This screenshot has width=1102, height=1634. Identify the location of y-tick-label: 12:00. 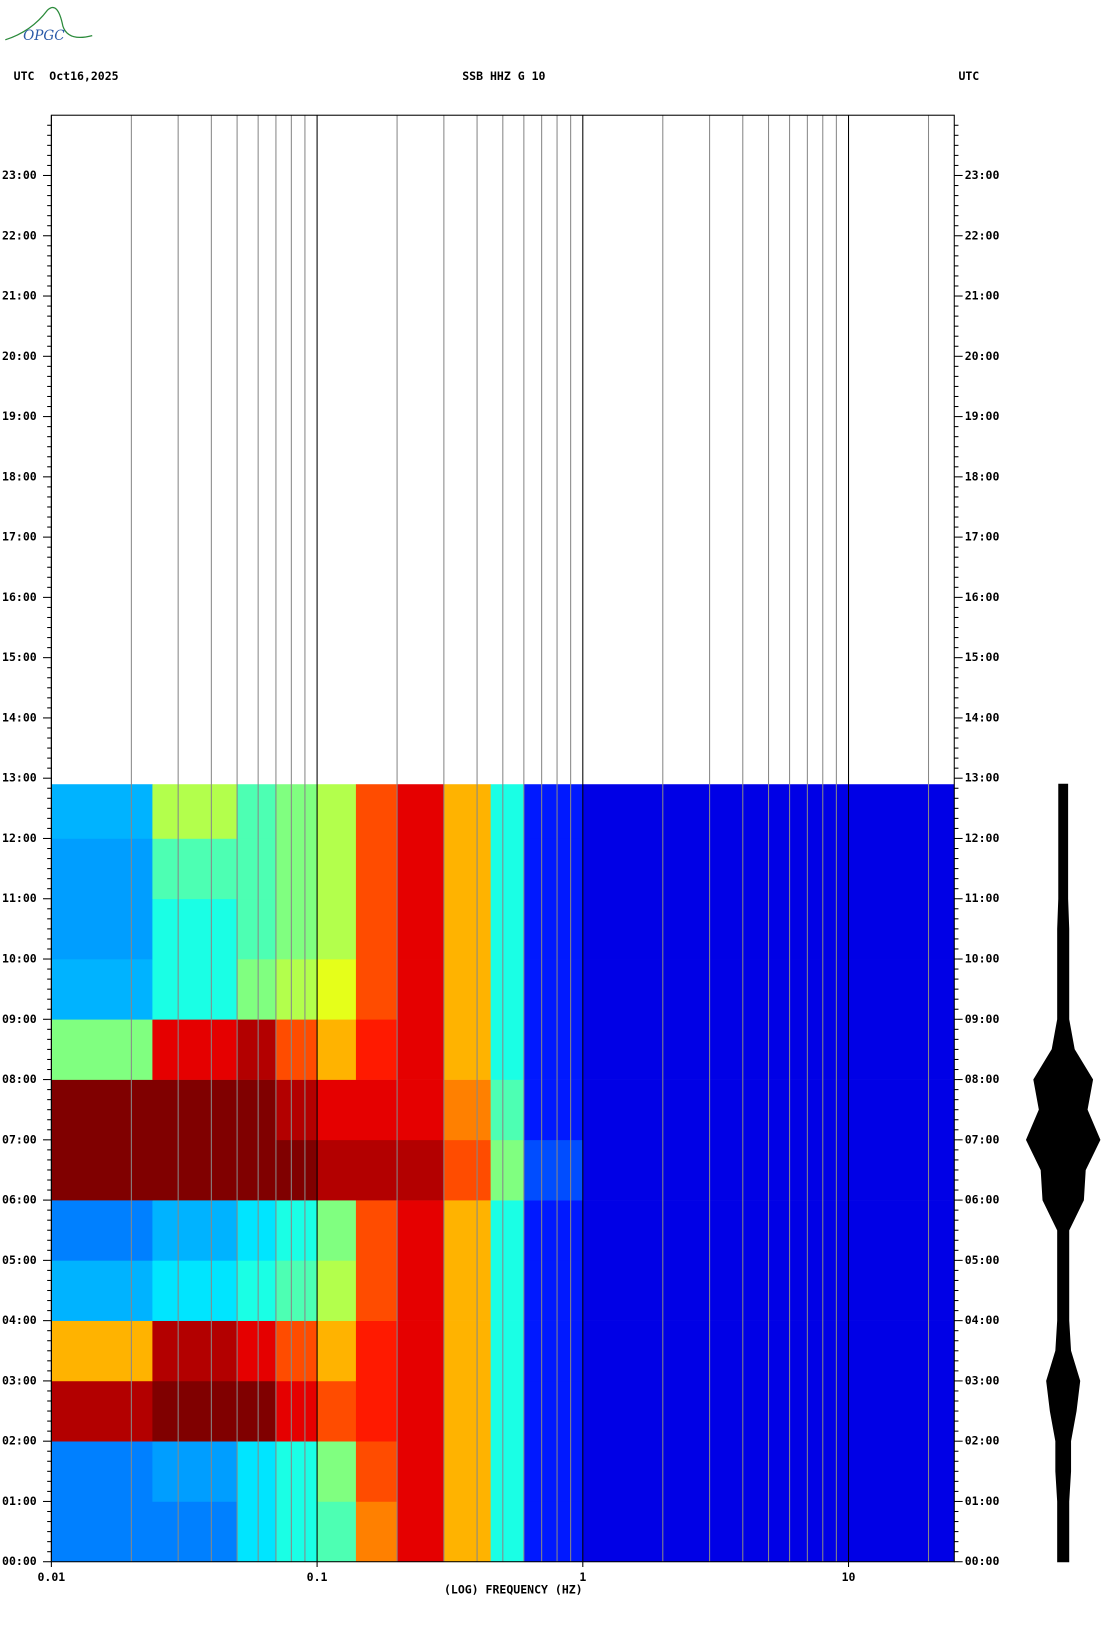
(982, 838).